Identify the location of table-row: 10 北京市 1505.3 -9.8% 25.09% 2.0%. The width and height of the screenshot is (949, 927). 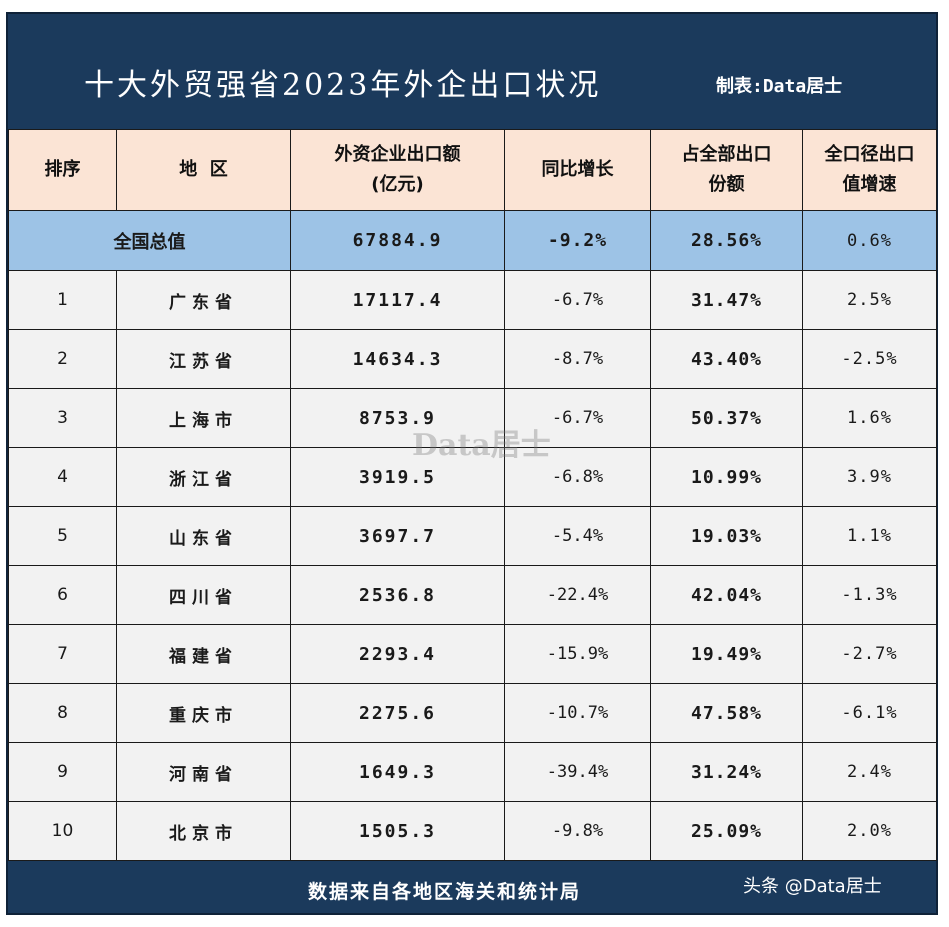
(472, 831).